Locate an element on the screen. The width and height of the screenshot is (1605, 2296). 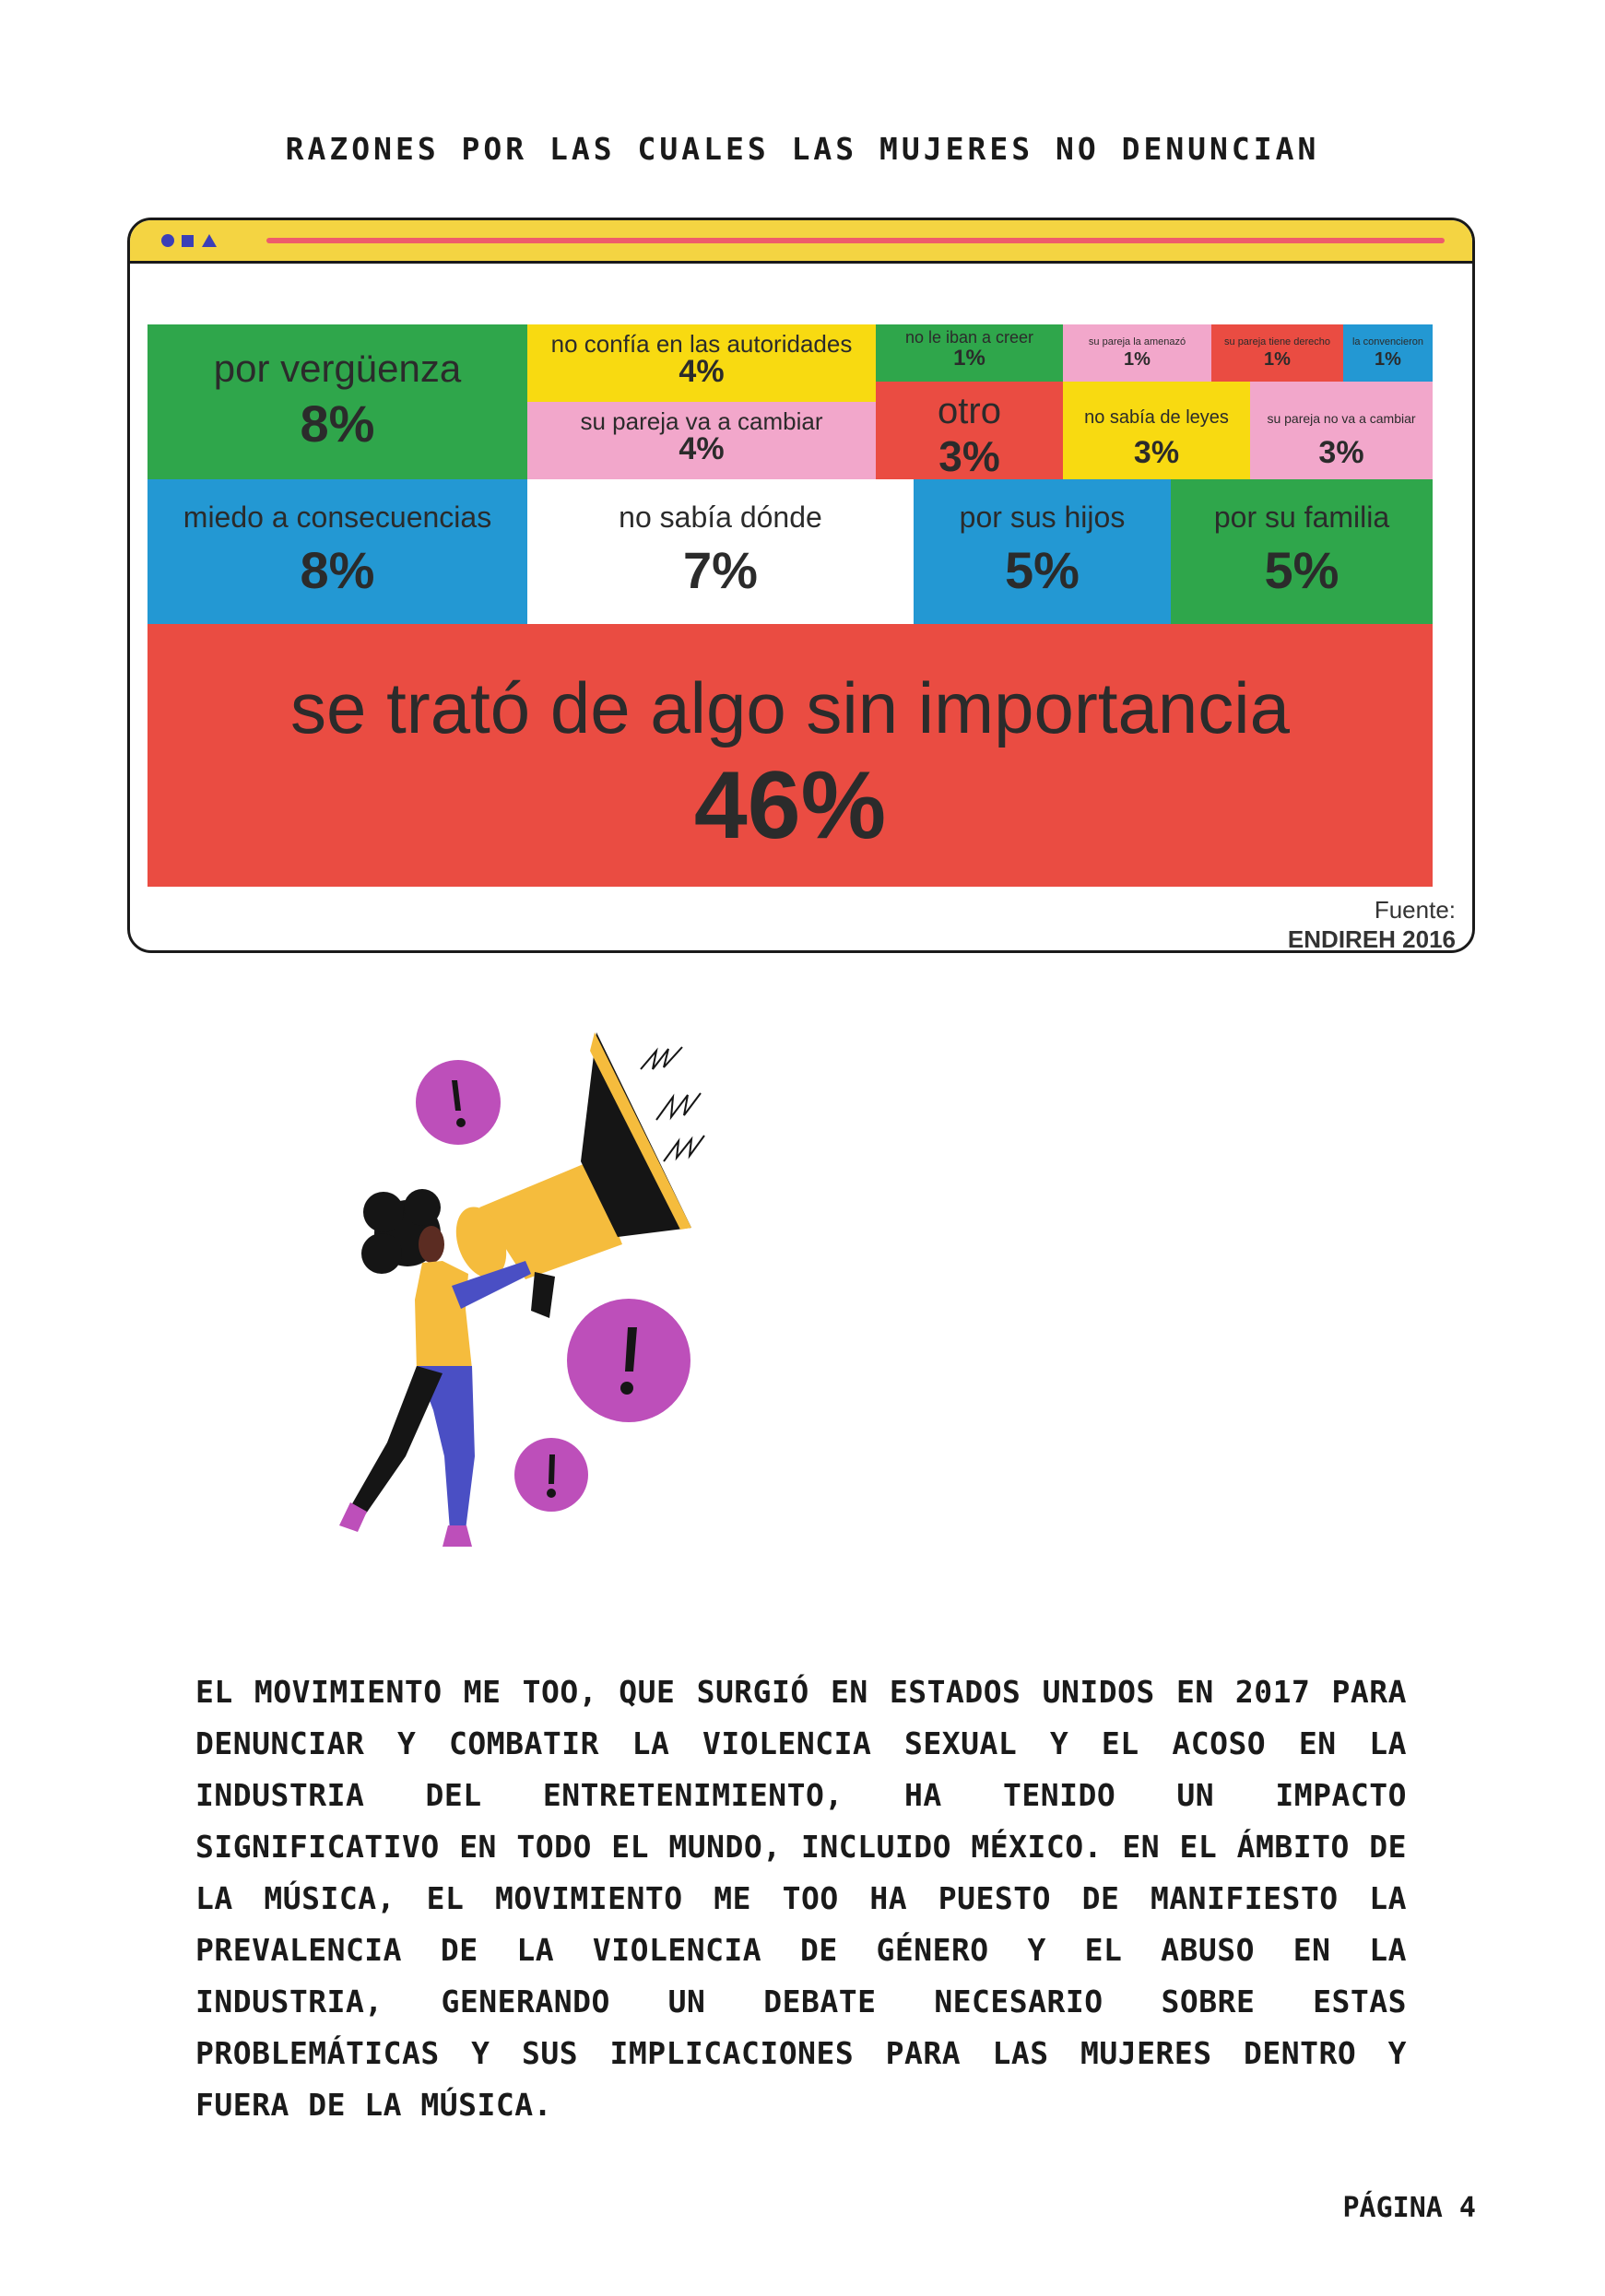
woman-megaphone-illustration is located at coordinates (522, 1289).